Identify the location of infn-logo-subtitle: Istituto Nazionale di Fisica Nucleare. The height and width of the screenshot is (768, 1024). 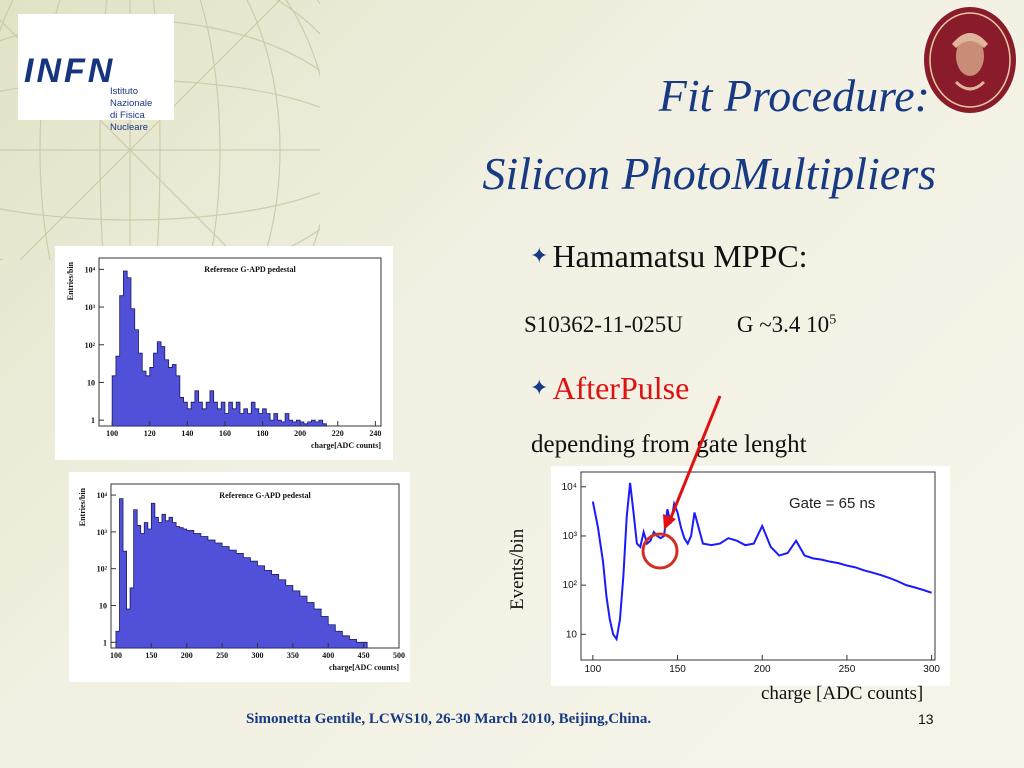
(142, 110).